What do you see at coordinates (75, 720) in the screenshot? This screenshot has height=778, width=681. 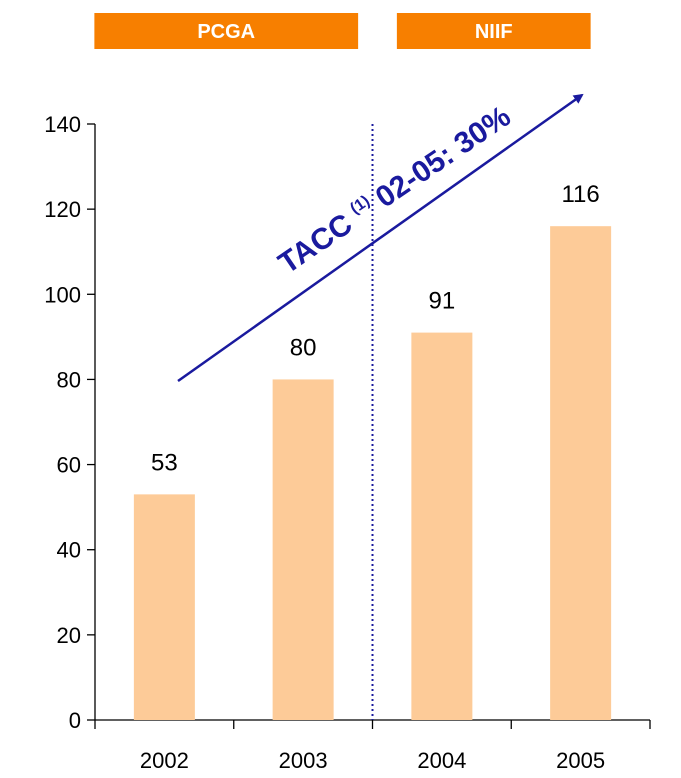 I see `y-tick-label: 0` at bounding box center [75, 720].